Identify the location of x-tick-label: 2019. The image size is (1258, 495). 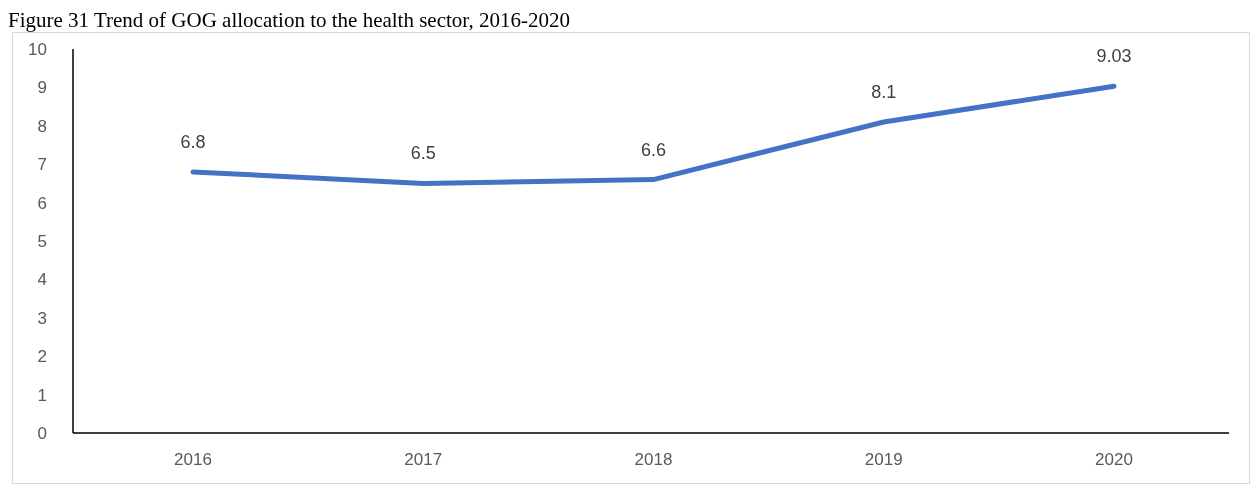
(883, 460).